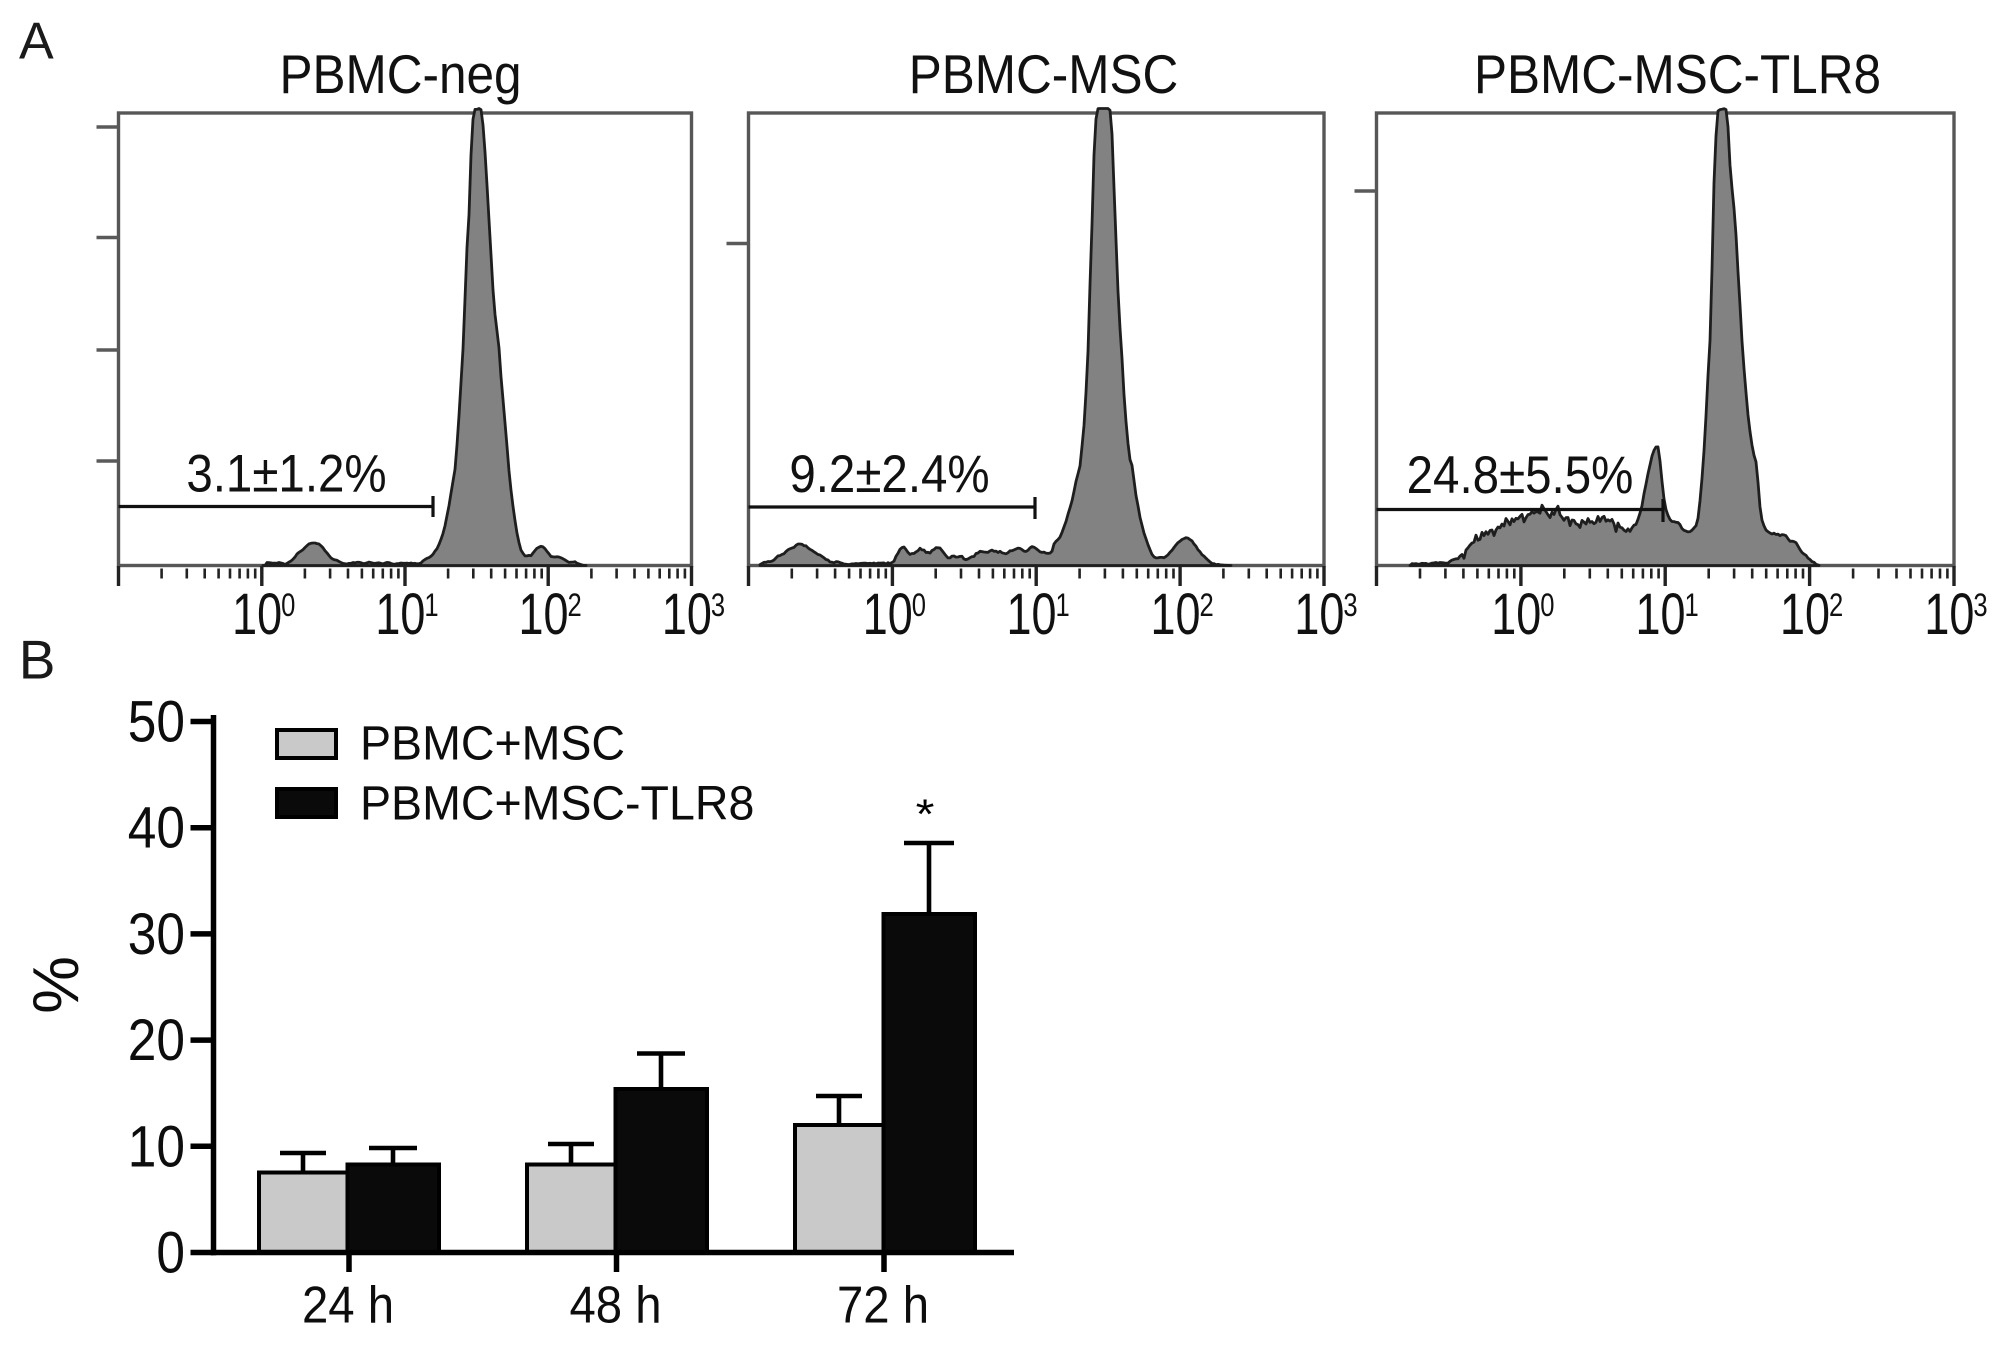  Describe the element at coordinates (156, 721) in the screenshot. I see `svg-text: 50` at that location.